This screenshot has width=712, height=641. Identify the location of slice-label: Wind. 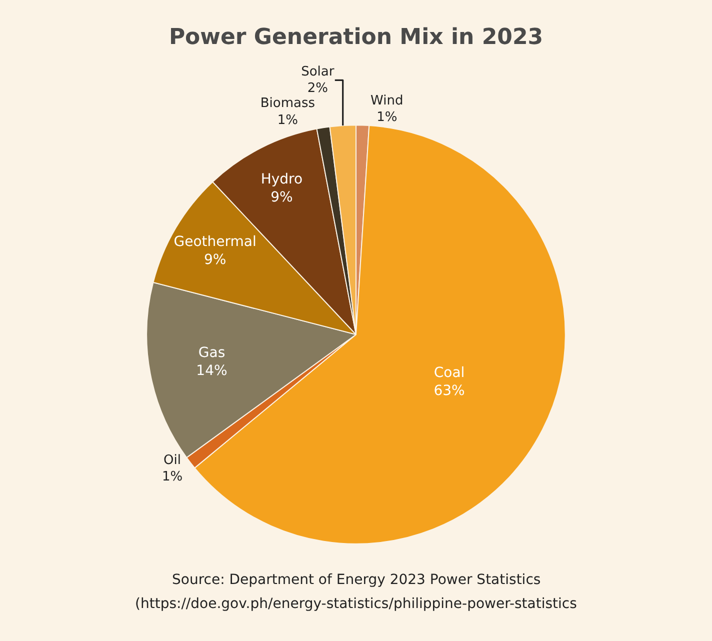
(387, 100).